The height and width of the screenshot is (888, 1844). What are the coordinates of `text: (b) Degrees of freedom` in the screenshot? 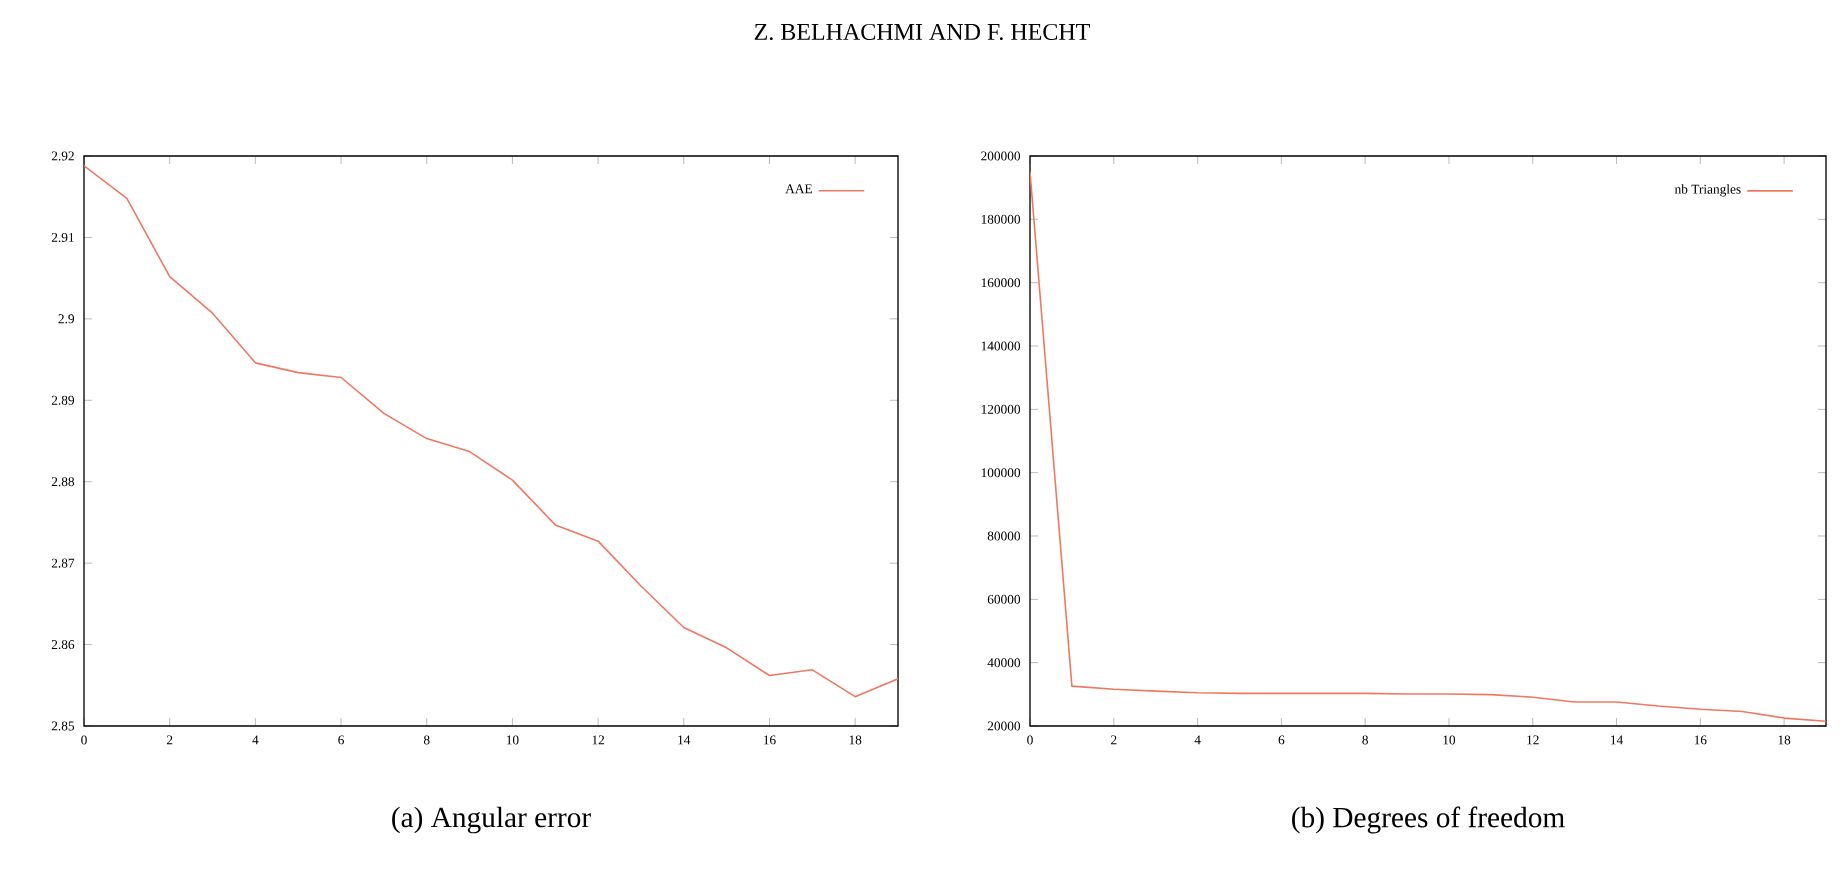 It's located at (1428, 820).